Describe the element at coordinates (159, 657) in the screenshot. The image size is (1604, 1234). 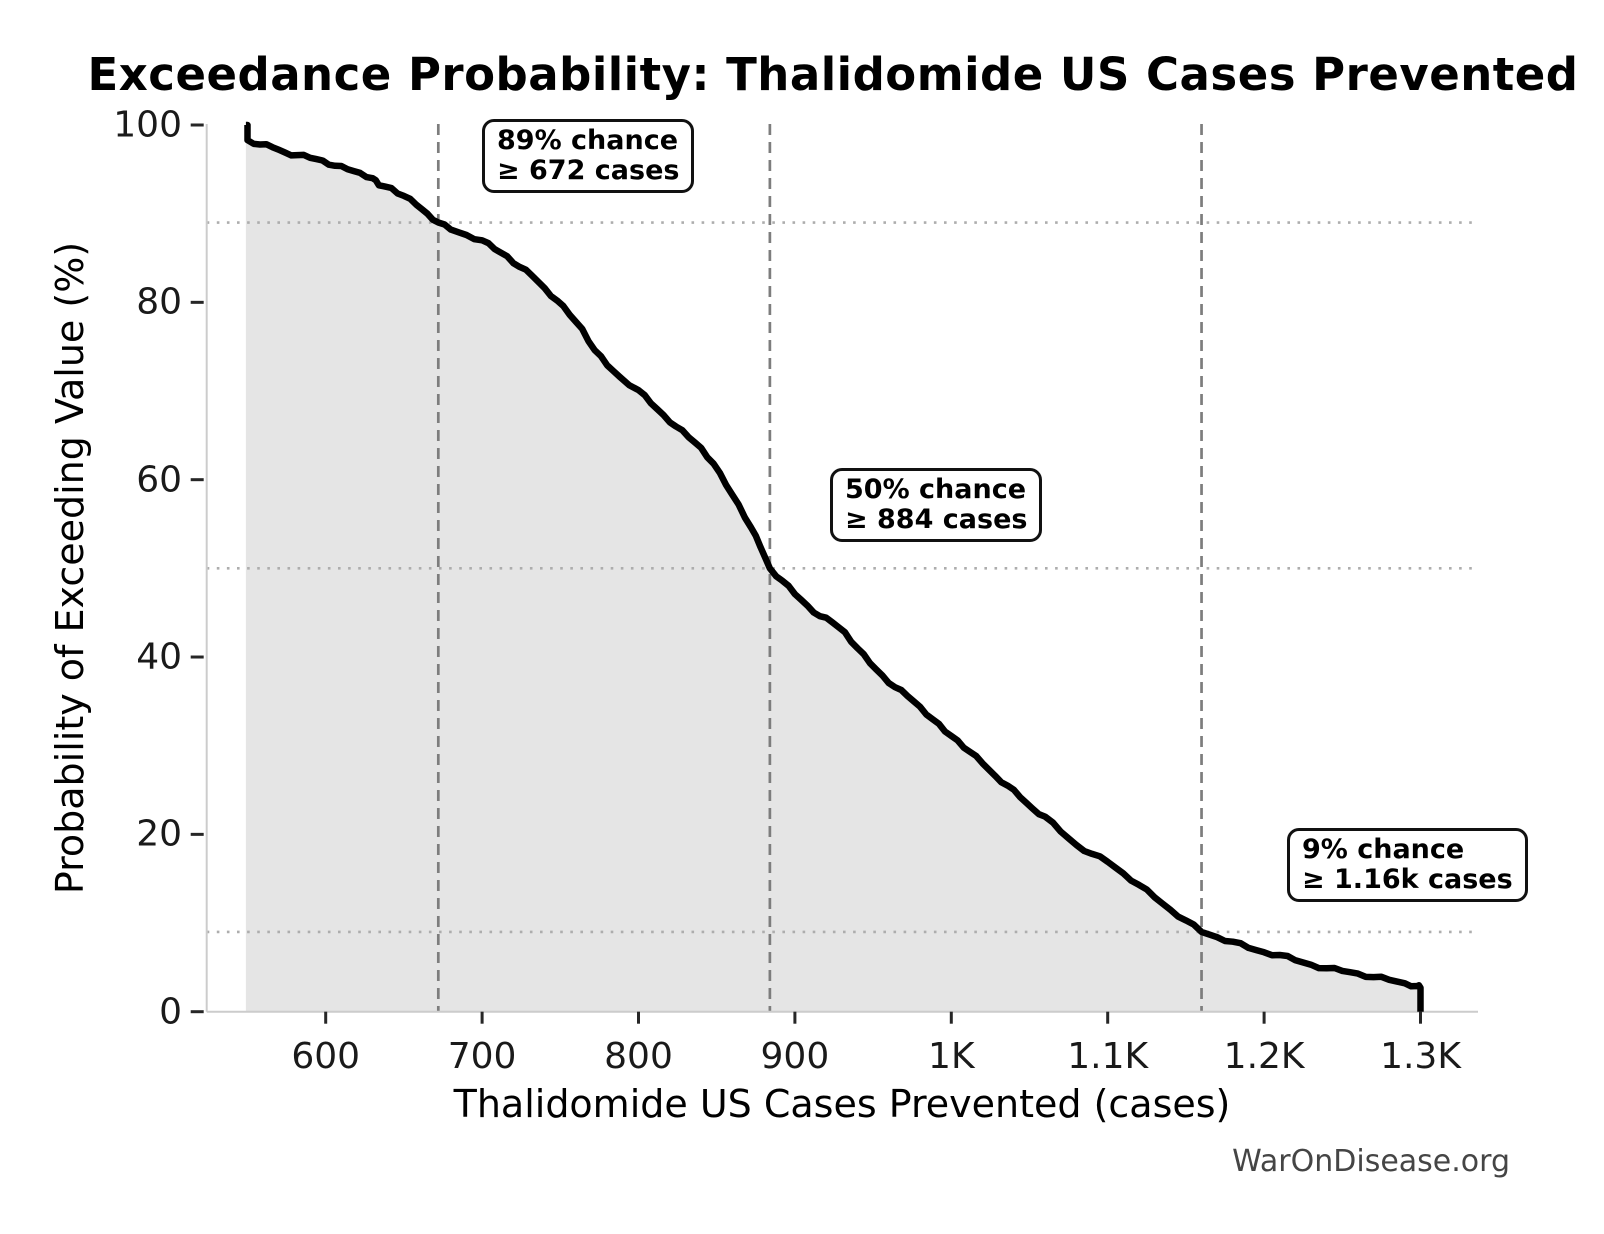
I see `y-tick-label-40: 40` at that location.